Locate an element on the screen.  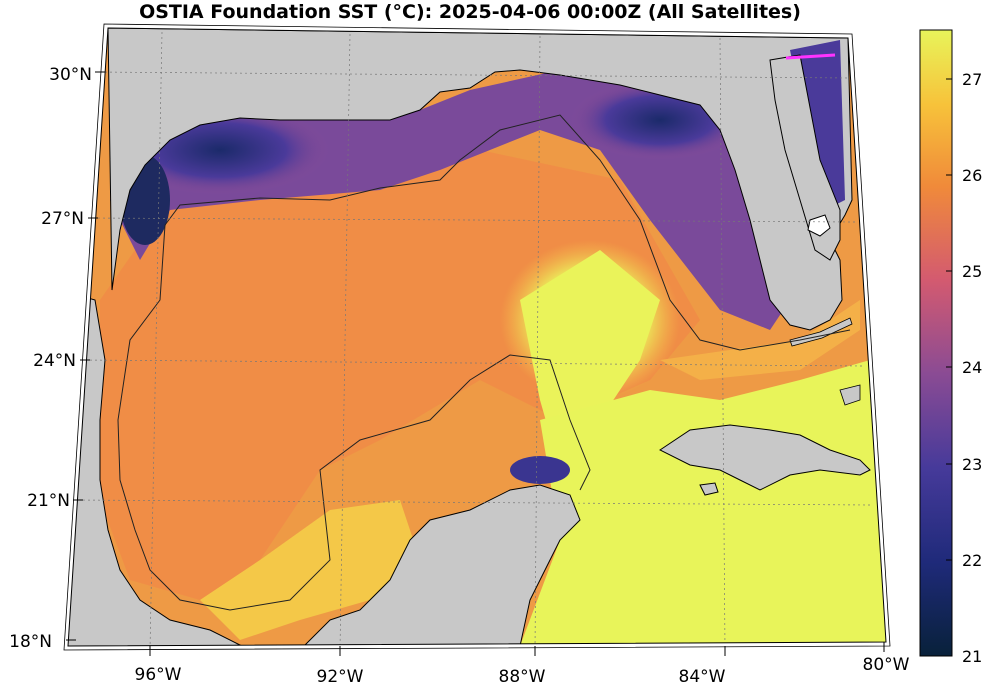
lat-label-18: 18°N is located at coordinates (30, 642).